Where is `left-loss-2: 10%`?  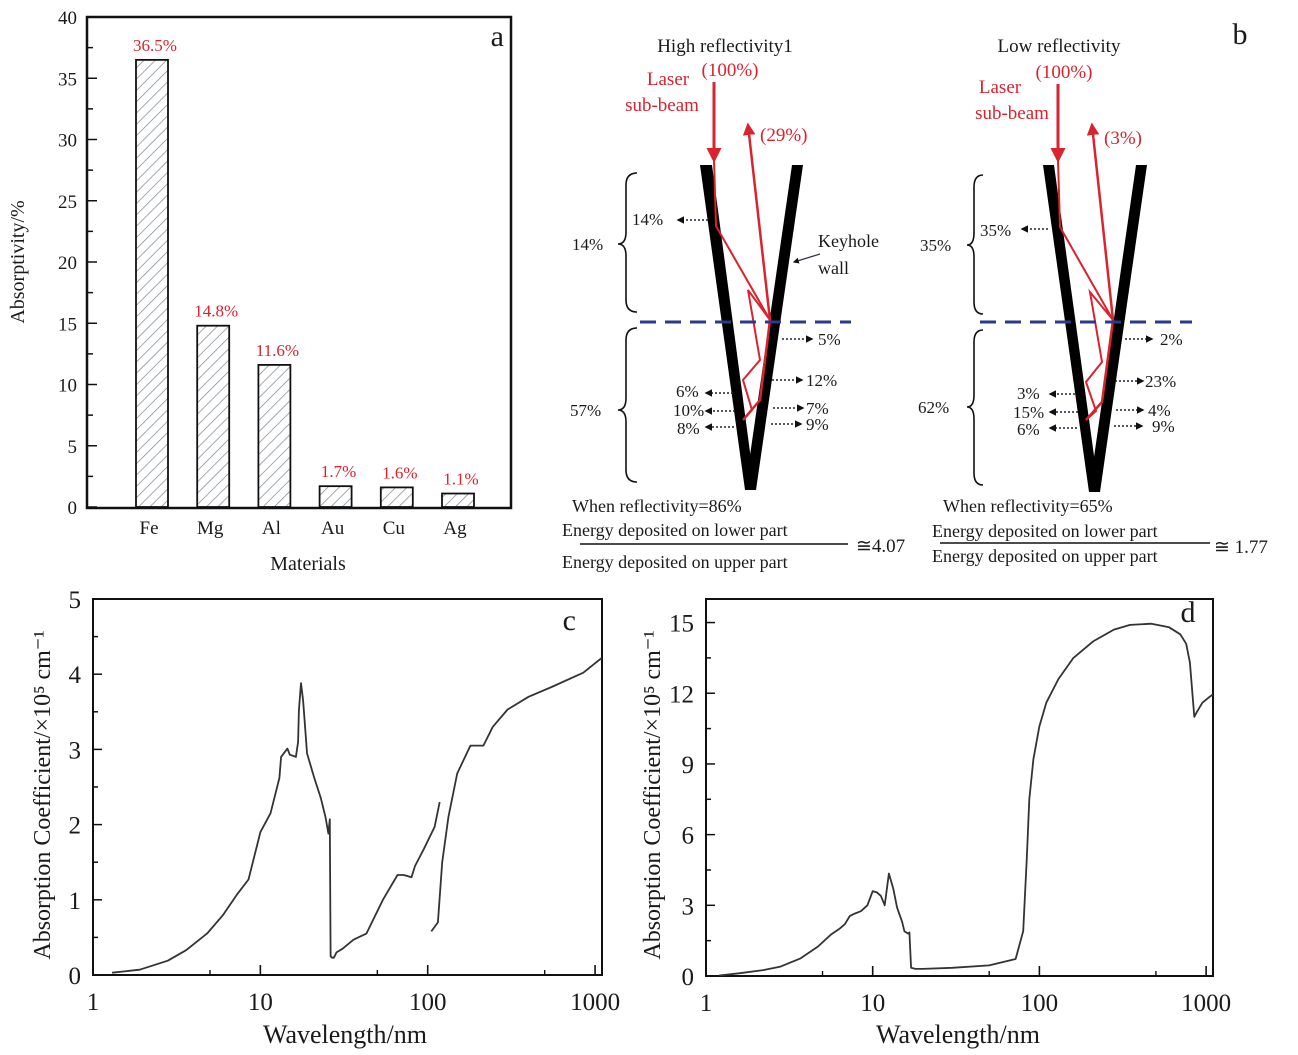
left-loss-2: 10% is located at coordinates (688, 410).